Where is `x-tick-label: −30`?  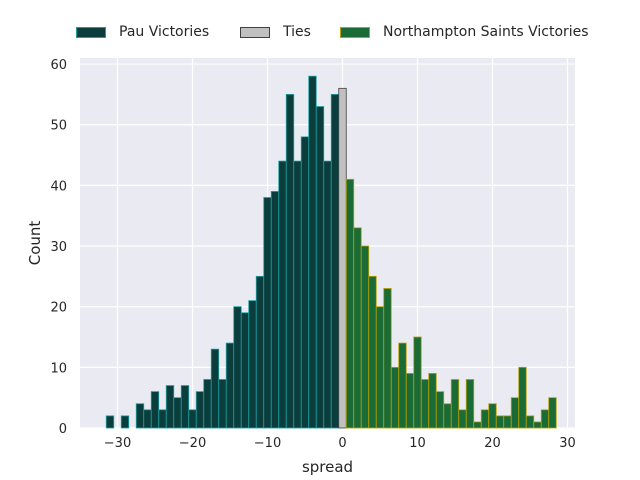 x-tick-label: −30 is located at coordinates (117, 443).